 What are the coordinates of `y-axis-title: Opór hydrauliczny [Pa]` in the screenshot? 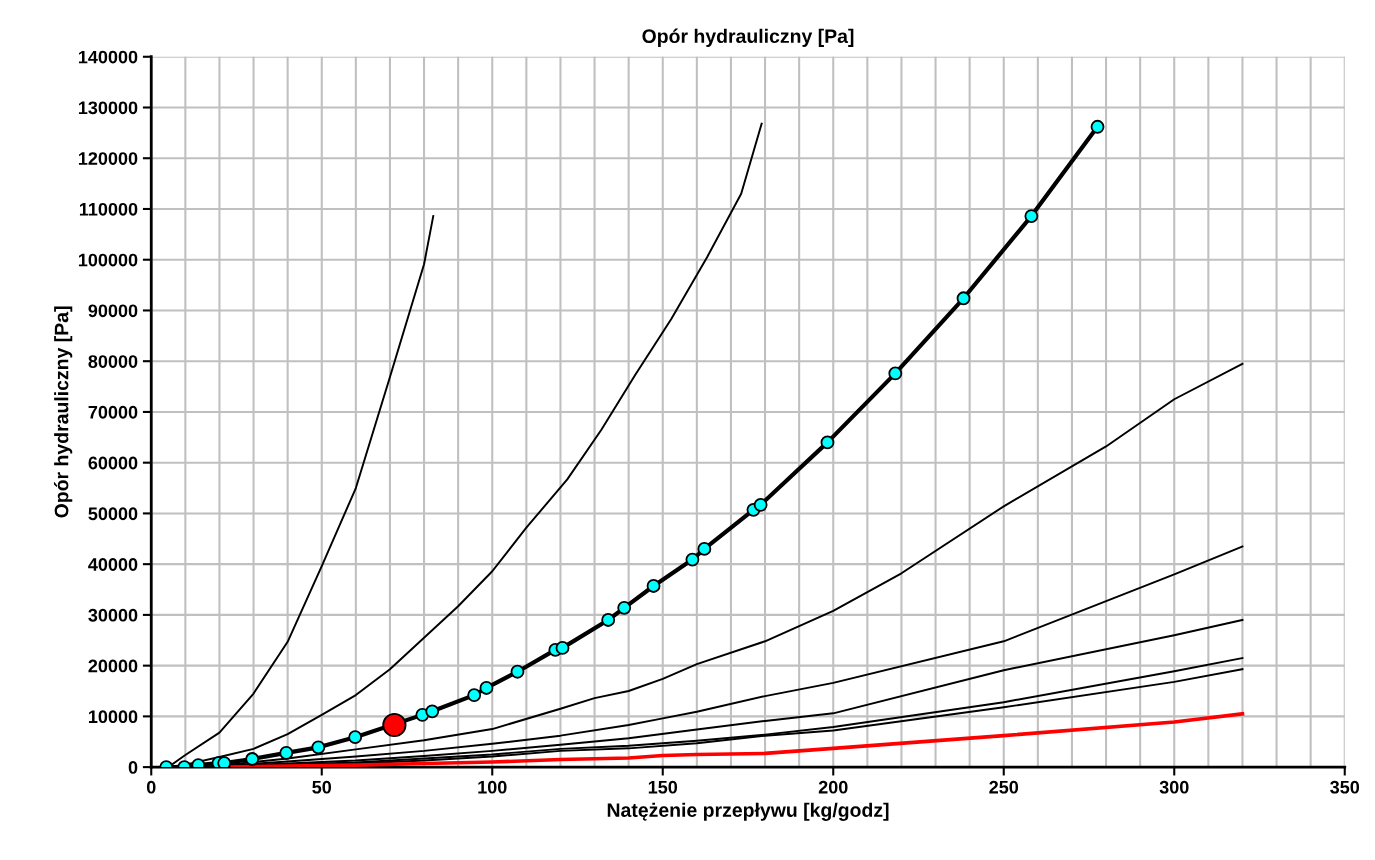 It's located at (63, 412).